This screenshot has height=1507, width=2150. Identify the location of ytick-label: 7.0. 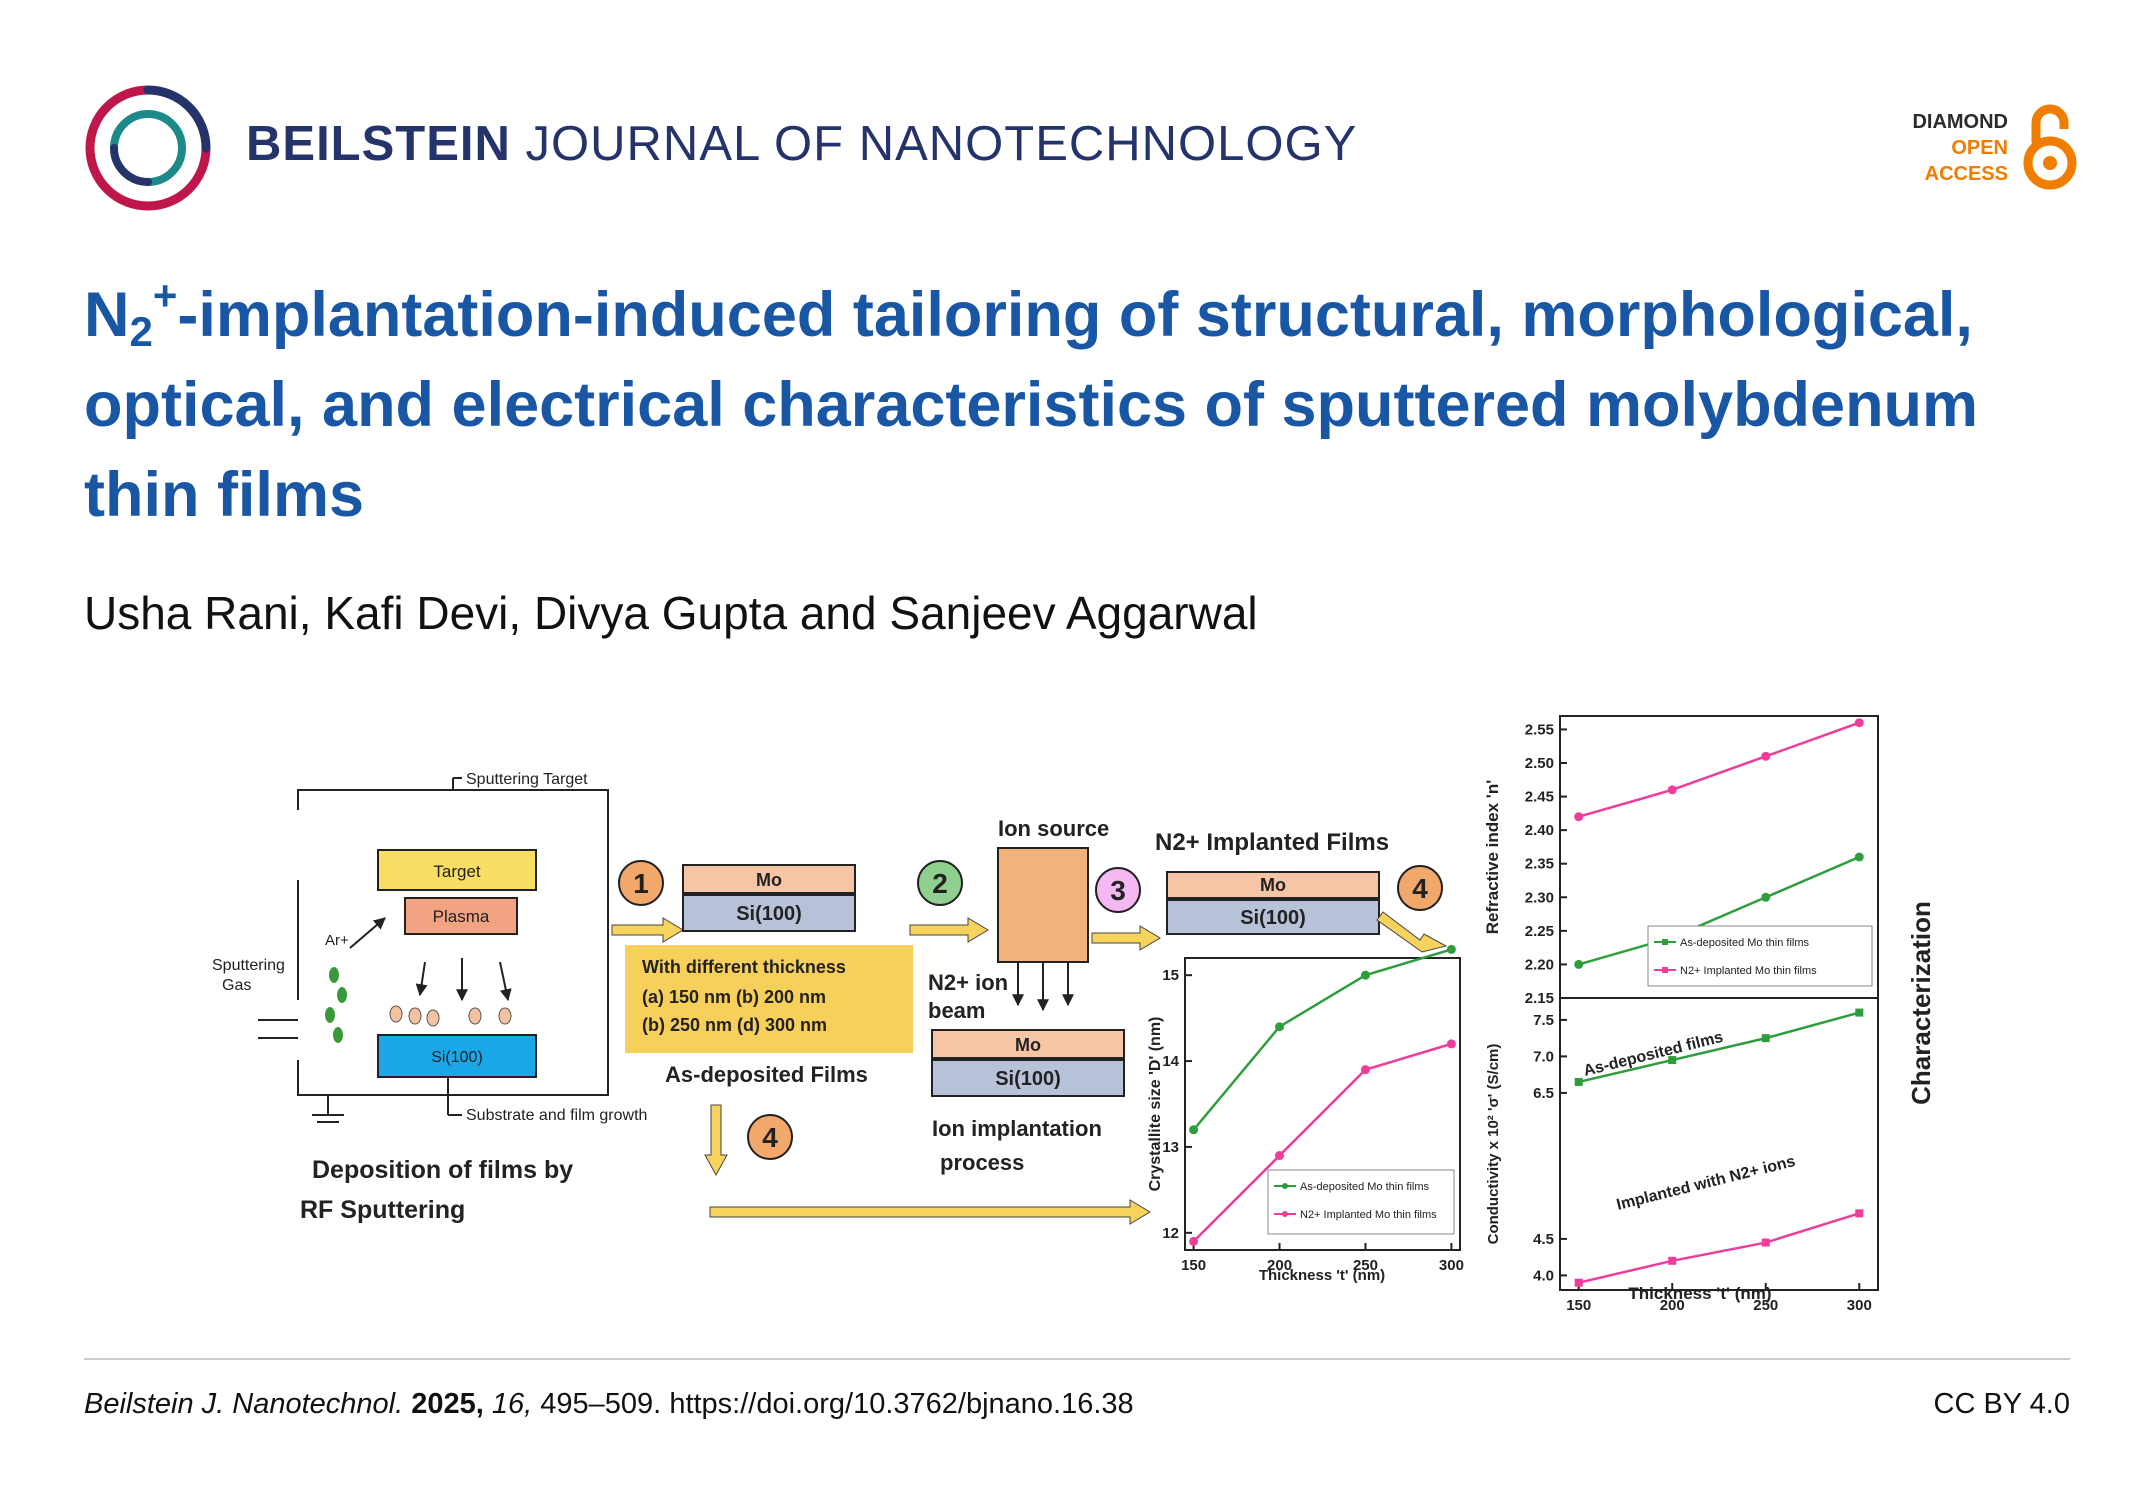
(1543, 1056).